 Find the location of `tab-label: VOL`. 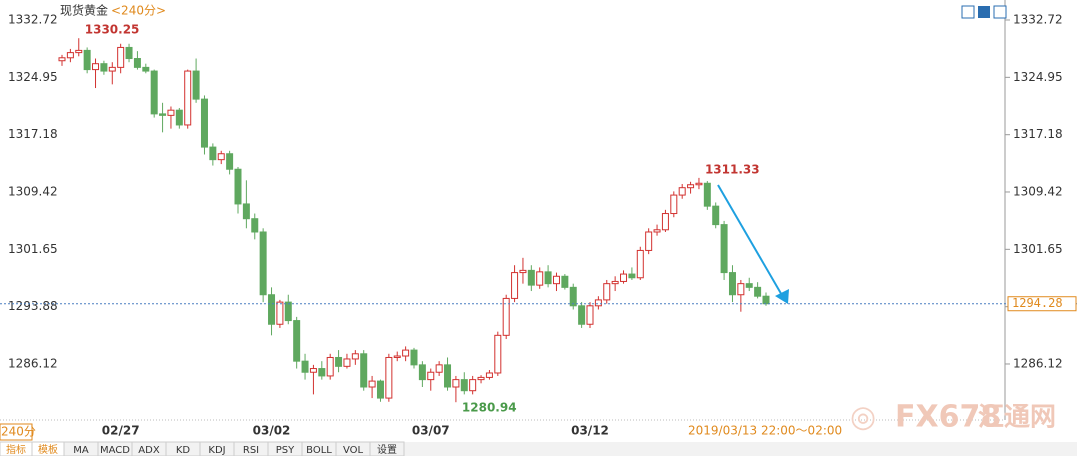

tab-label: VOL is located at coordinates (353, 450).